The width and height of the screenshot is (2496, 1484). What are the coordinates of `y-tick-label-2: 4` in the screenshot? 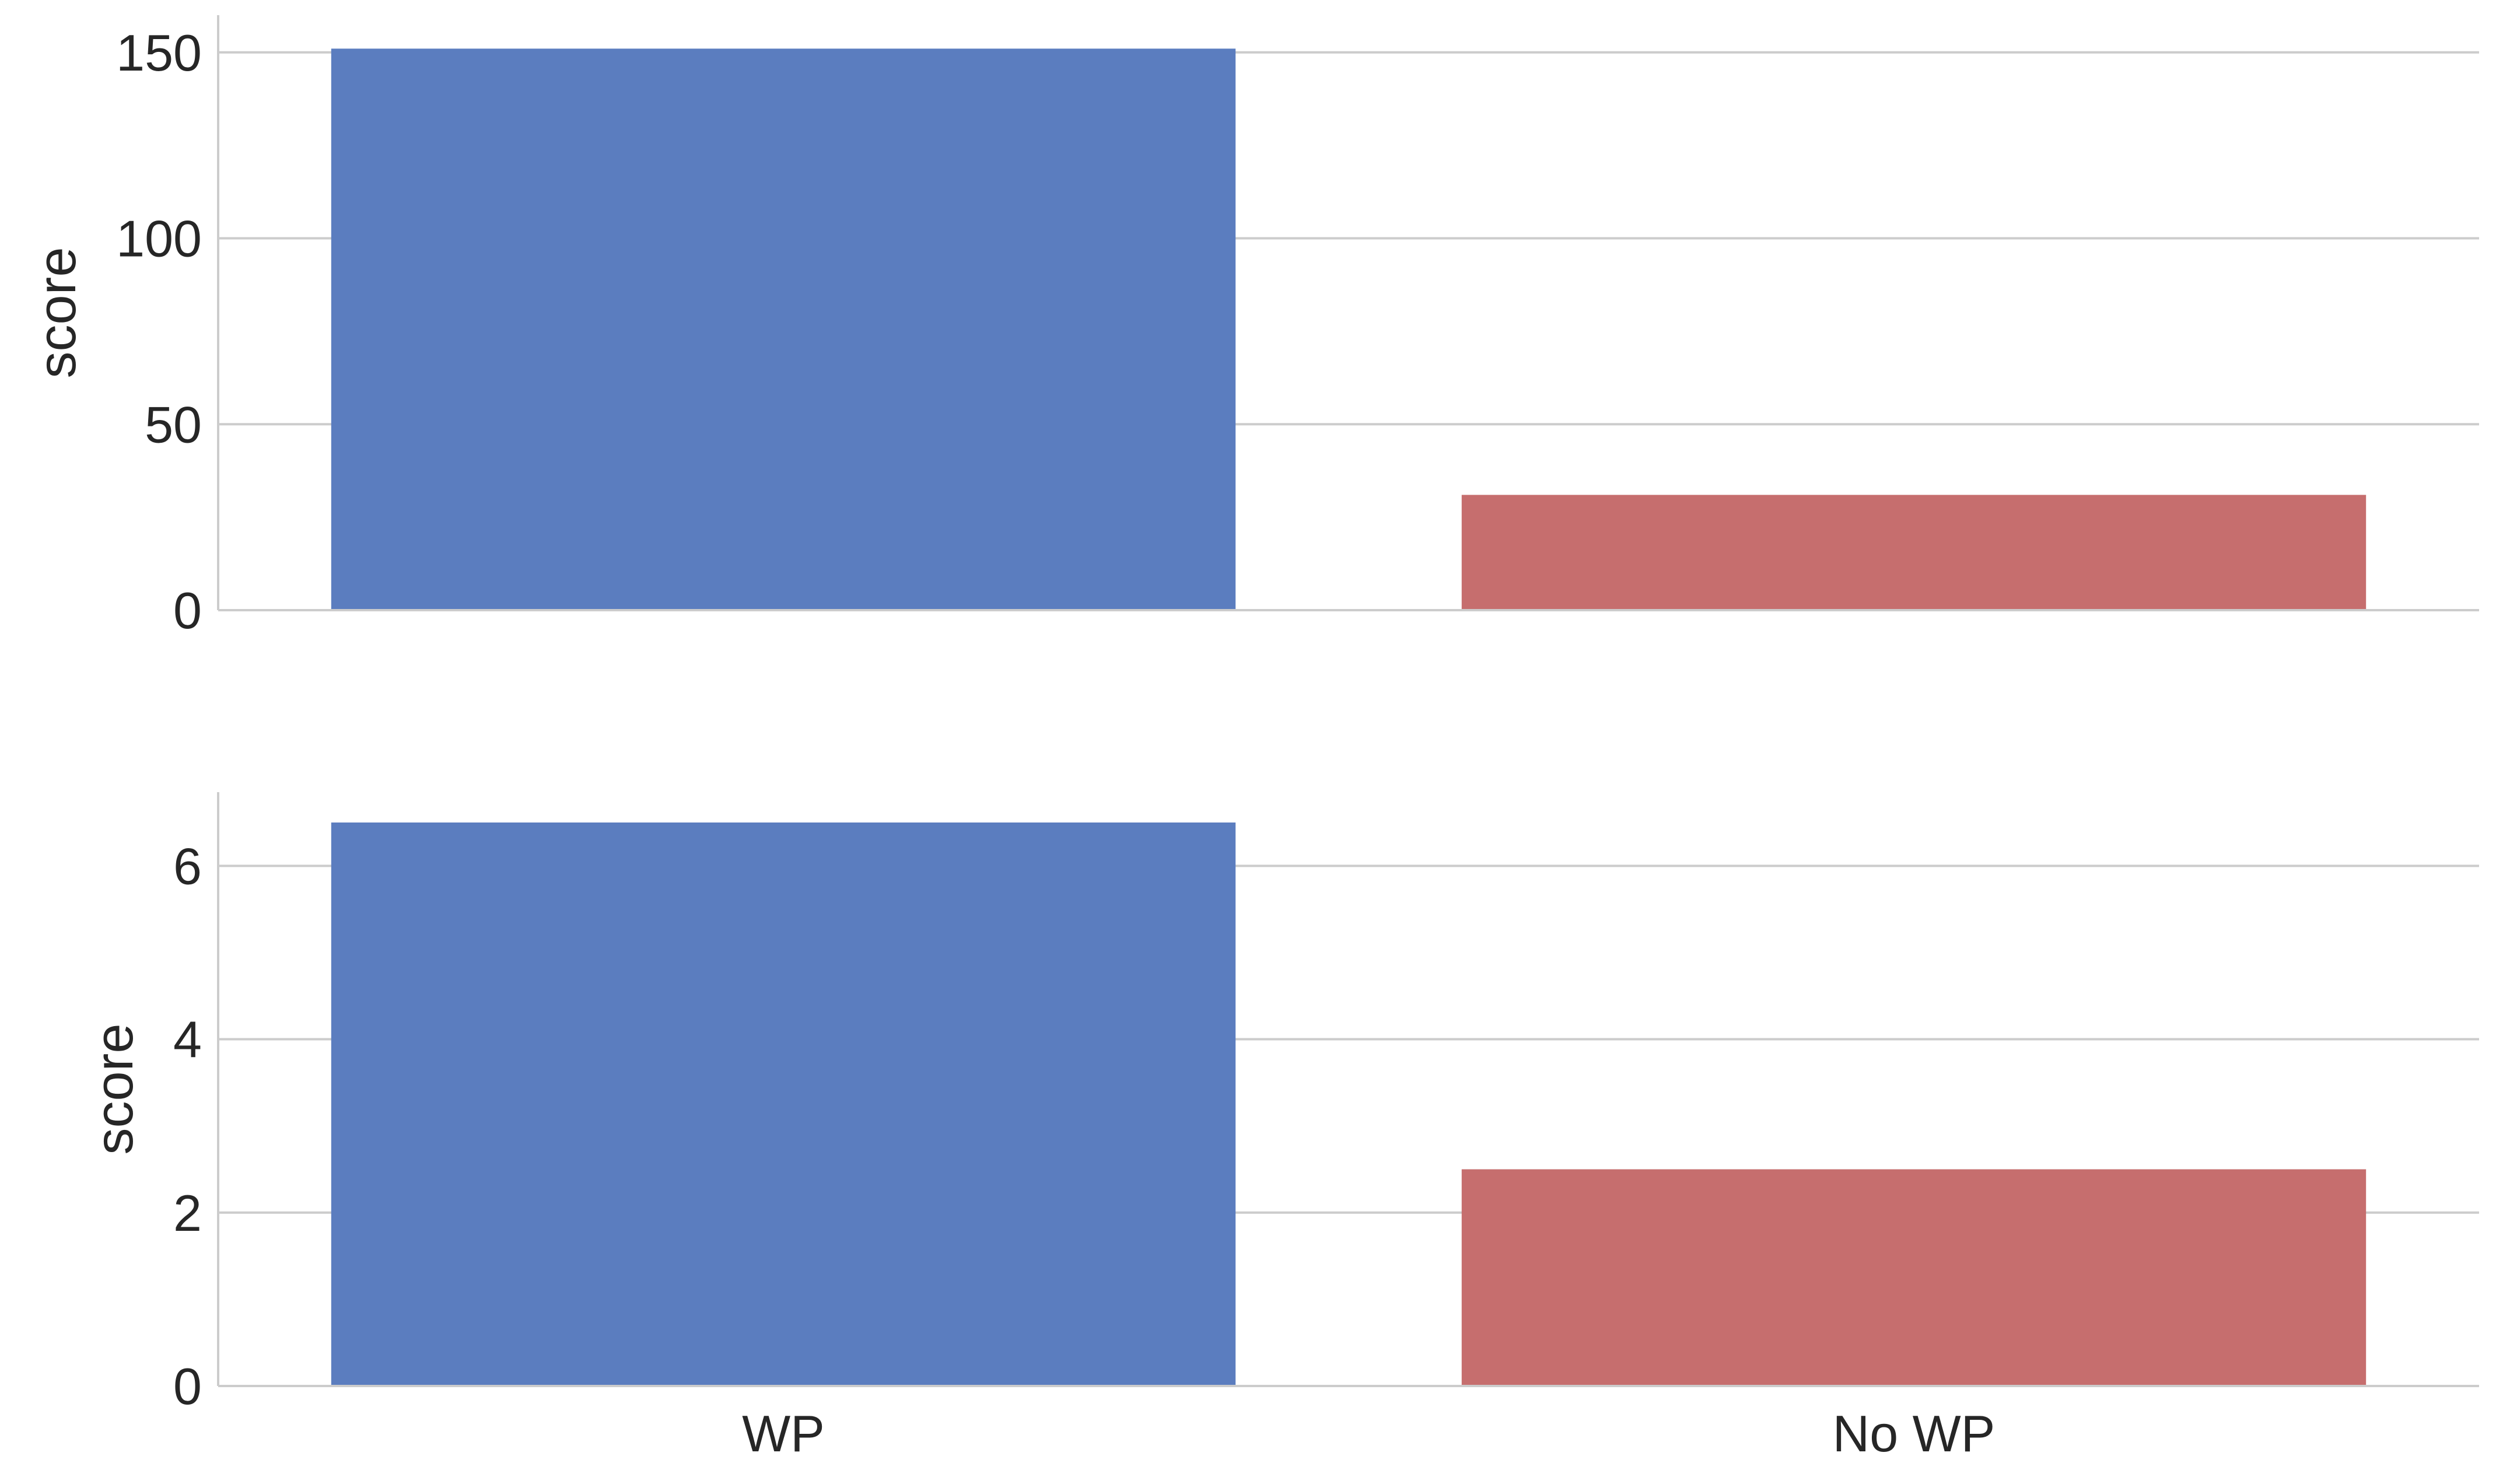 It's located at (187, 1040).